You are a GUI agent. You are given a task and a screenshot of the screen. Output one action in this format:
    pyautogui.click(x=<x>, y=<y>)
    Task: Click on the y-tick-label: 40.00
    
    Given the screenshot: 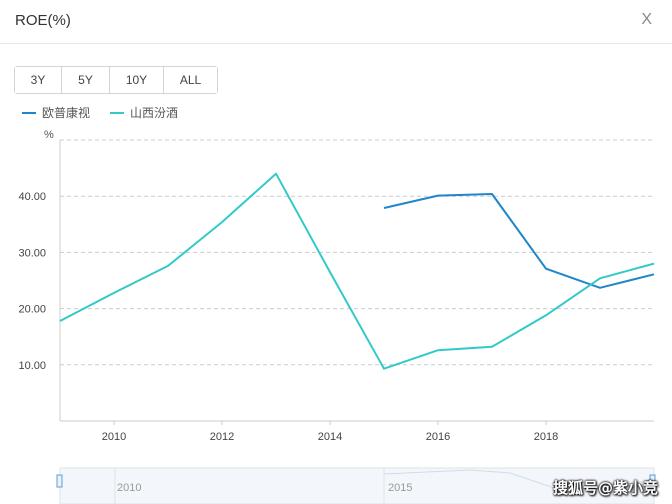 What is the action you would take?
    pyautogui.click(x=32, y=197)
    